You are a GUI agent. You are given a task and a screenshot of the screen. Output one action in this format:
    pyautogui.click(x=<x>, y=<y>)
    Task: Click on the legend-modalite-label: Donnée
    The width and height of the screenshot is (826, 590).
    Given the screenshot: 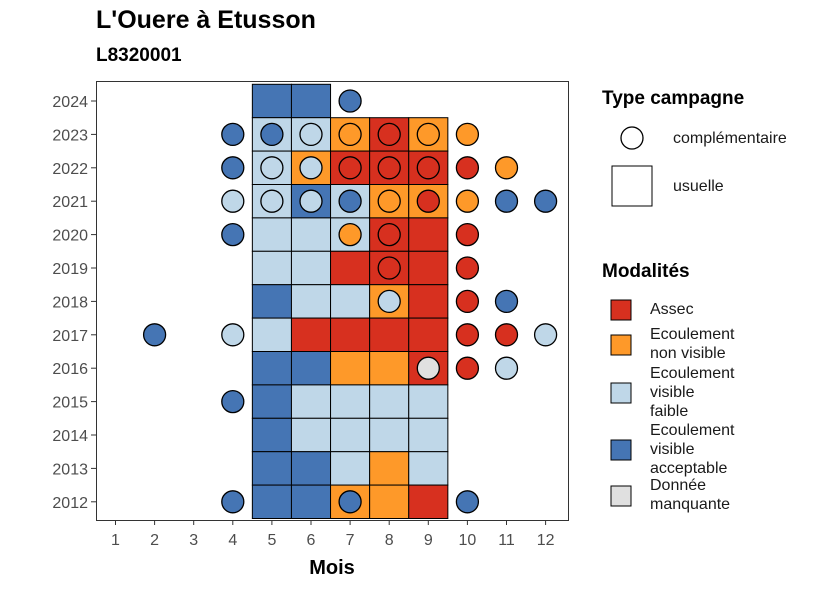 What is the action you would take?
    pyautogui.click(x=678, y=485)
    